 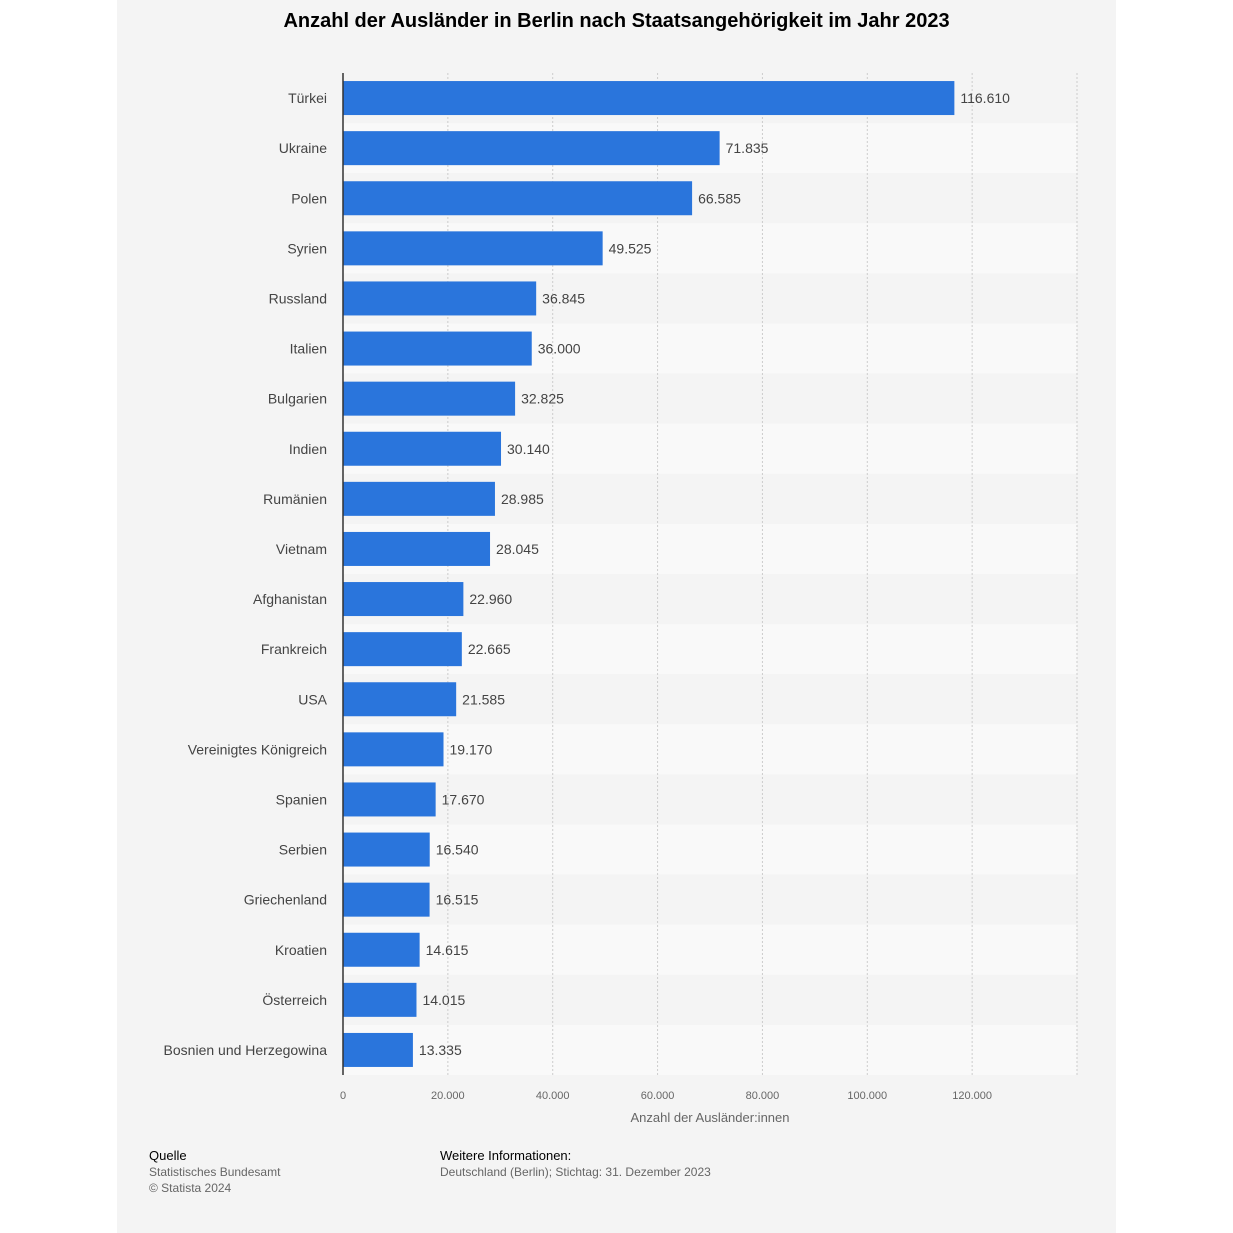 What do you see at coordinates (168, 1155) in the screenshot?
I see `source-heading: Quelle` at bounding box center [168, 1155].